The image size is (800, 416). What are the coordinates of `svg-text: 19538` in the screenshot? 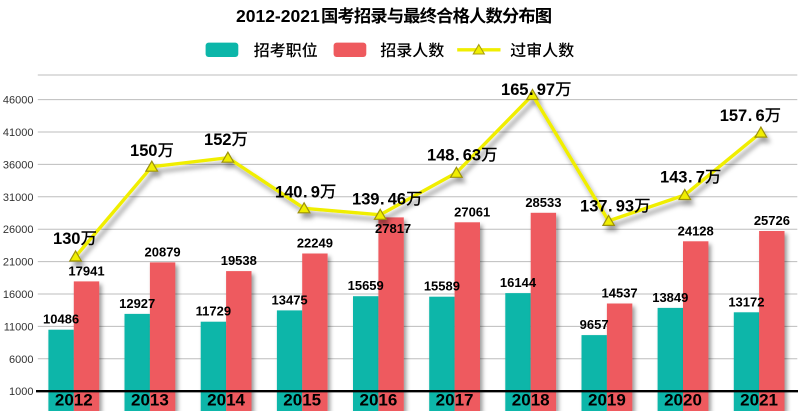 It's located at (239, 260).